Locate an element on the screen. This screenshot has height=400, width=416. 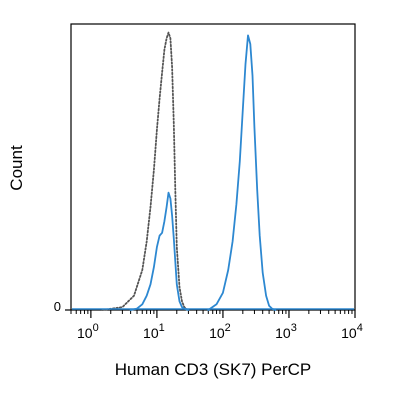
x-tick-label: 10⁰ is located at coordinates (88, 331).